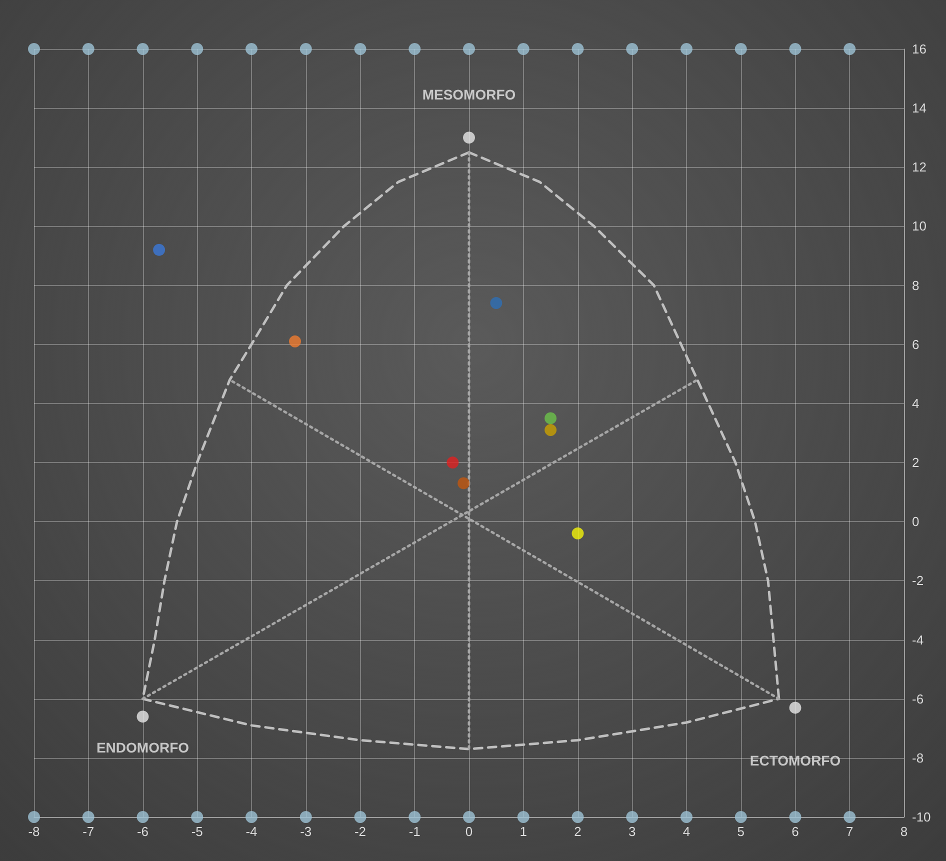 The height and width of the screenshot is (861, 946). Describe the element at coordinates (918, 640) in the screenshot. I see `y-tick-label: -4` at that location.